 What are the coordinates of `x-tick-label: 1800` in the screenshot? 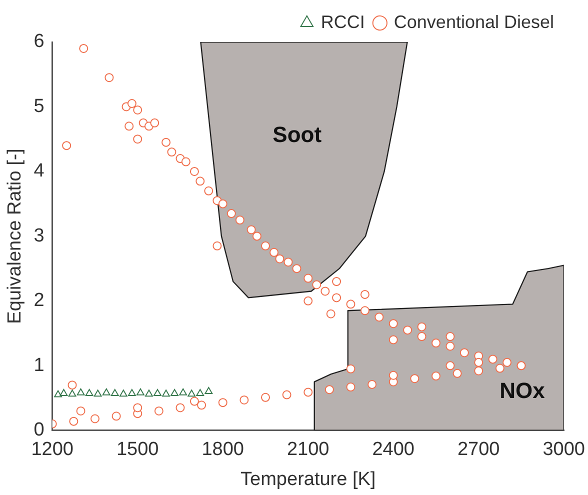 It's located at (223, 449).